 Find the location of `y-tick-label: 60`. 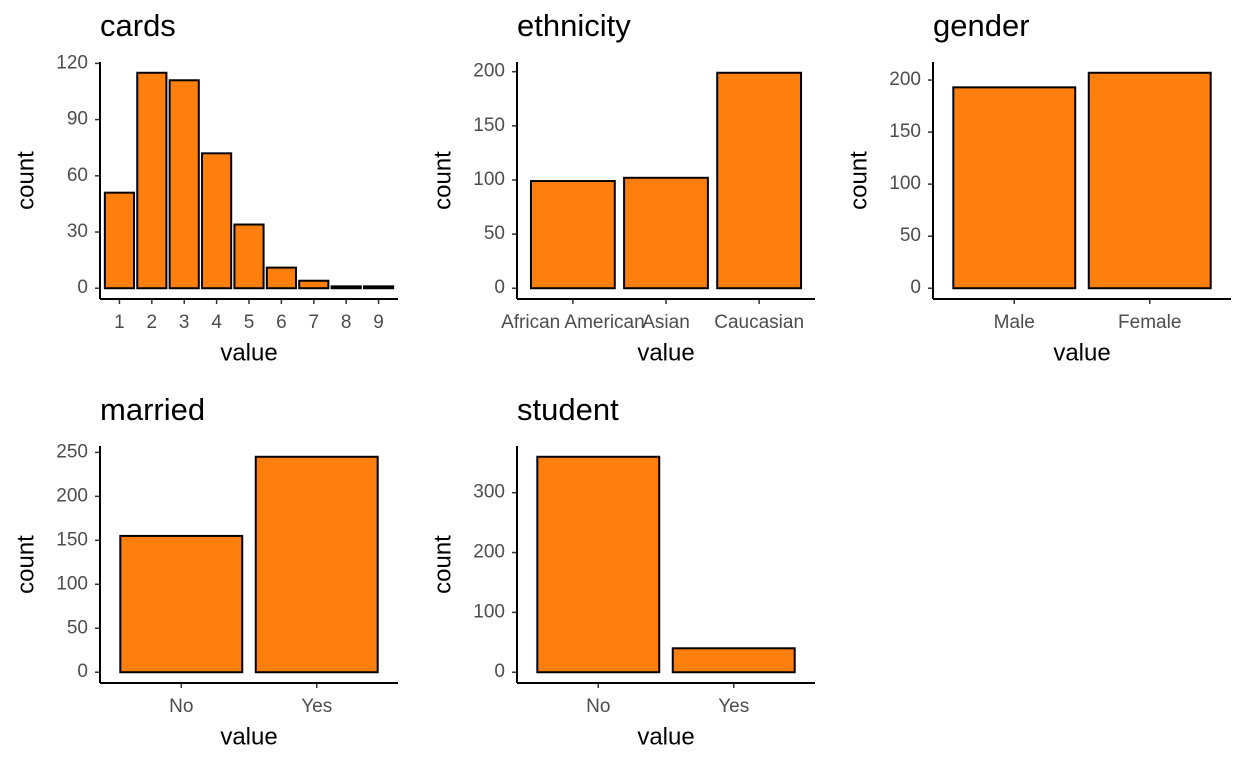

y-tick-label: 60 is located at coordinates (77, 175).